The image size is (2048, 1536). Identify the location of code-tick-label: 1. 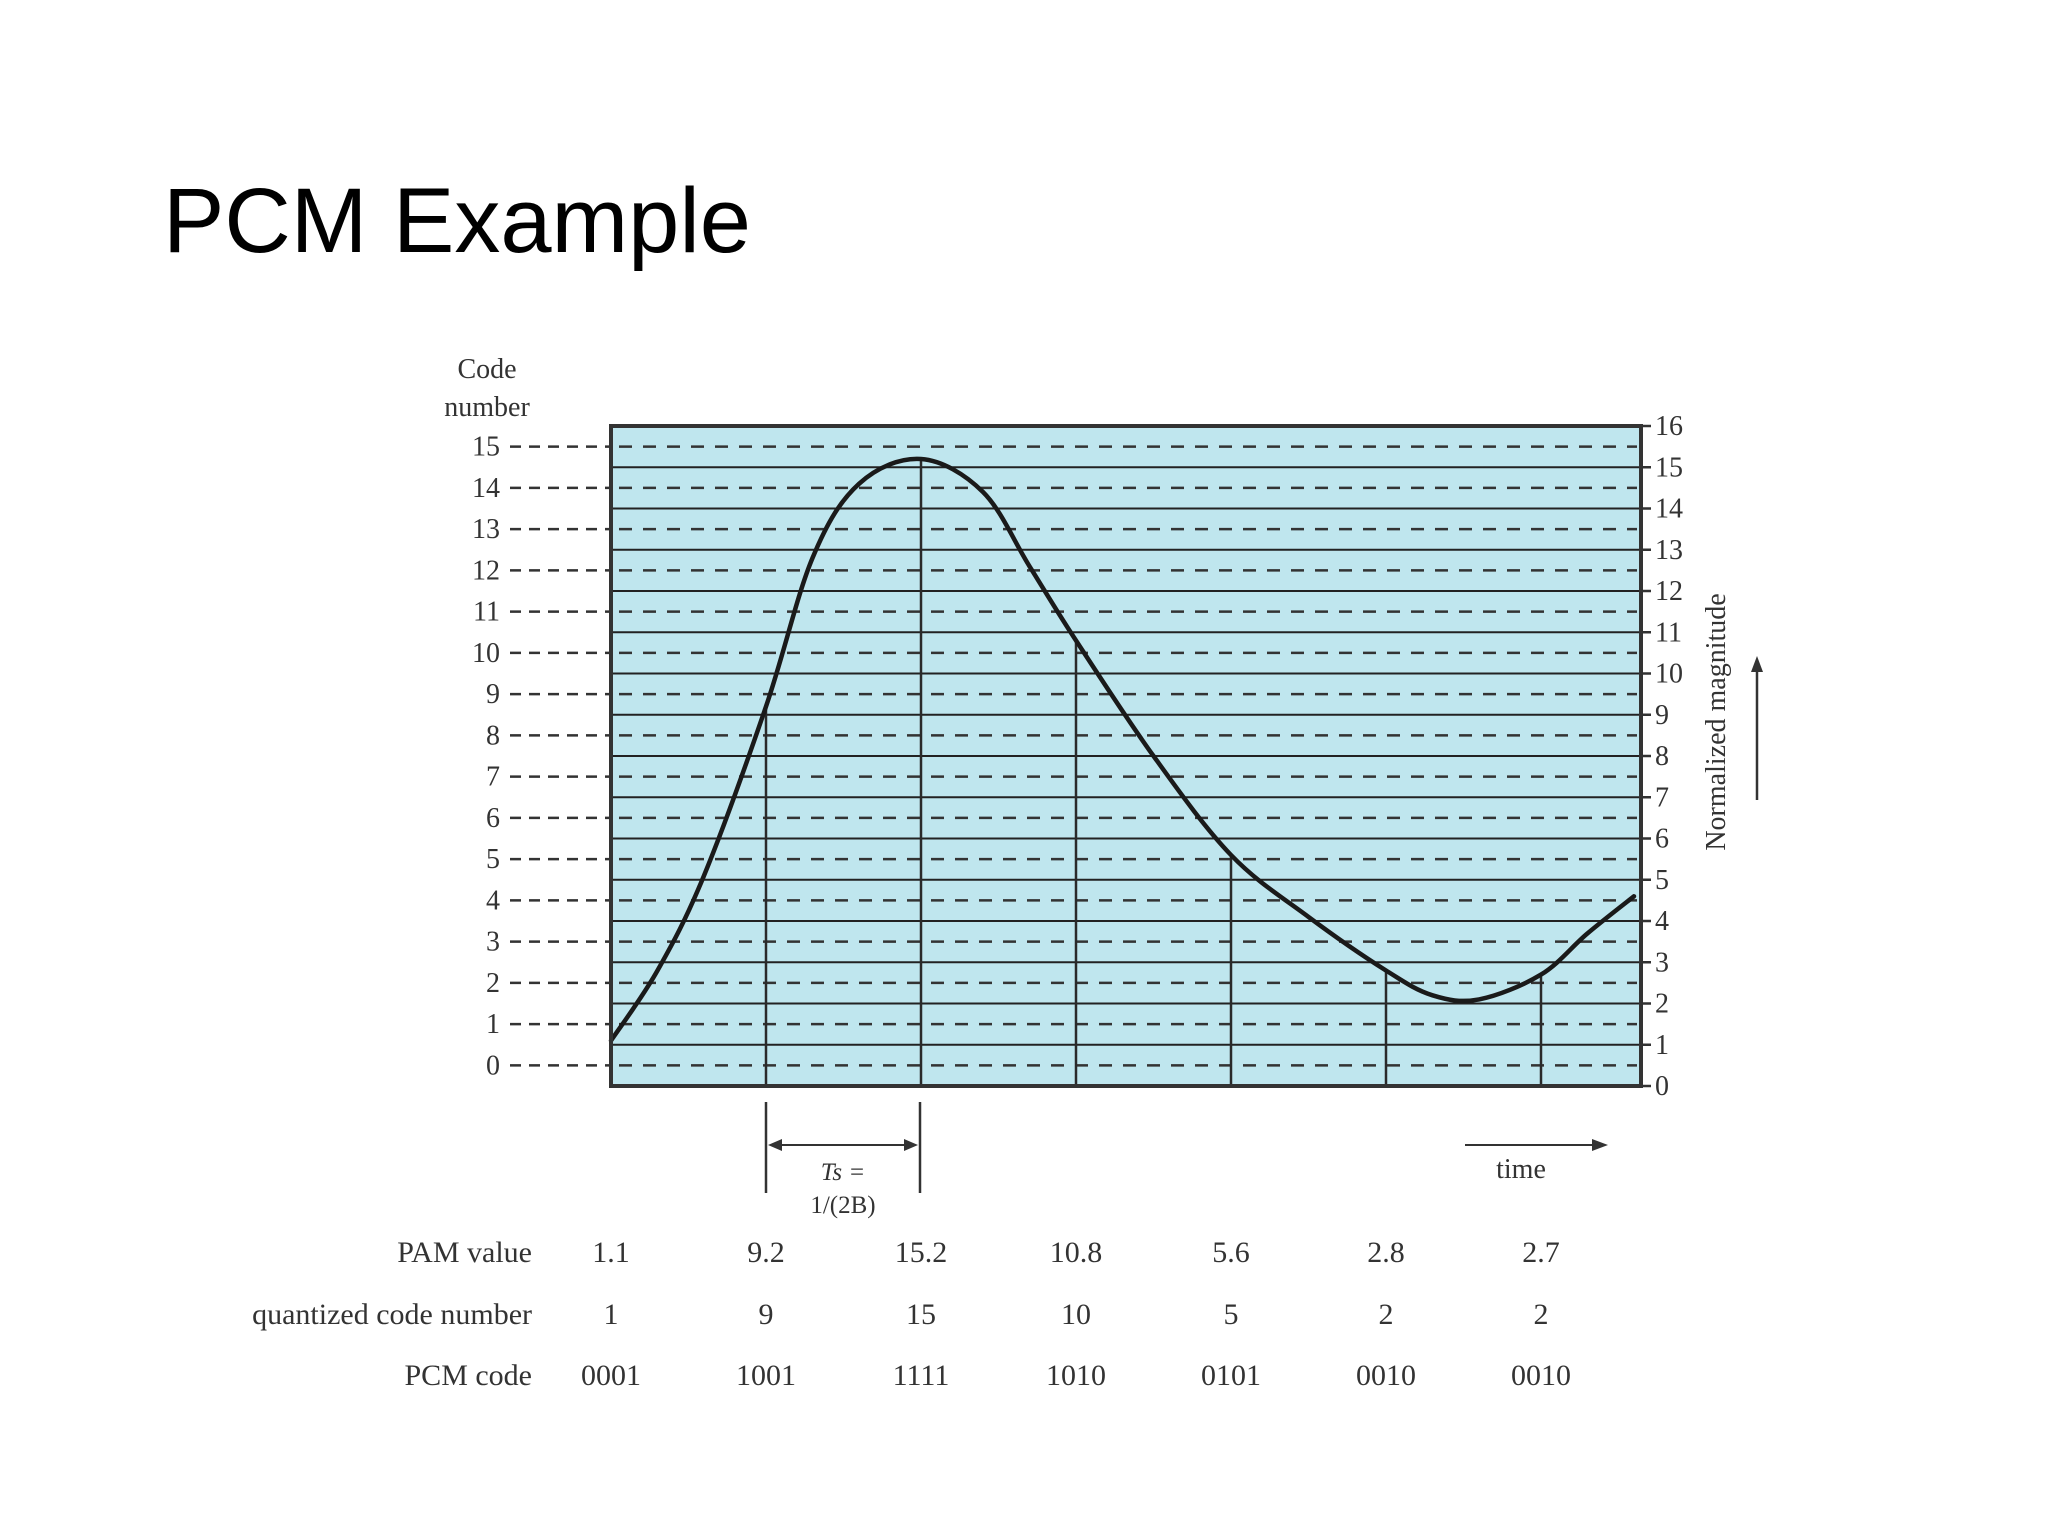
(493, 1024).